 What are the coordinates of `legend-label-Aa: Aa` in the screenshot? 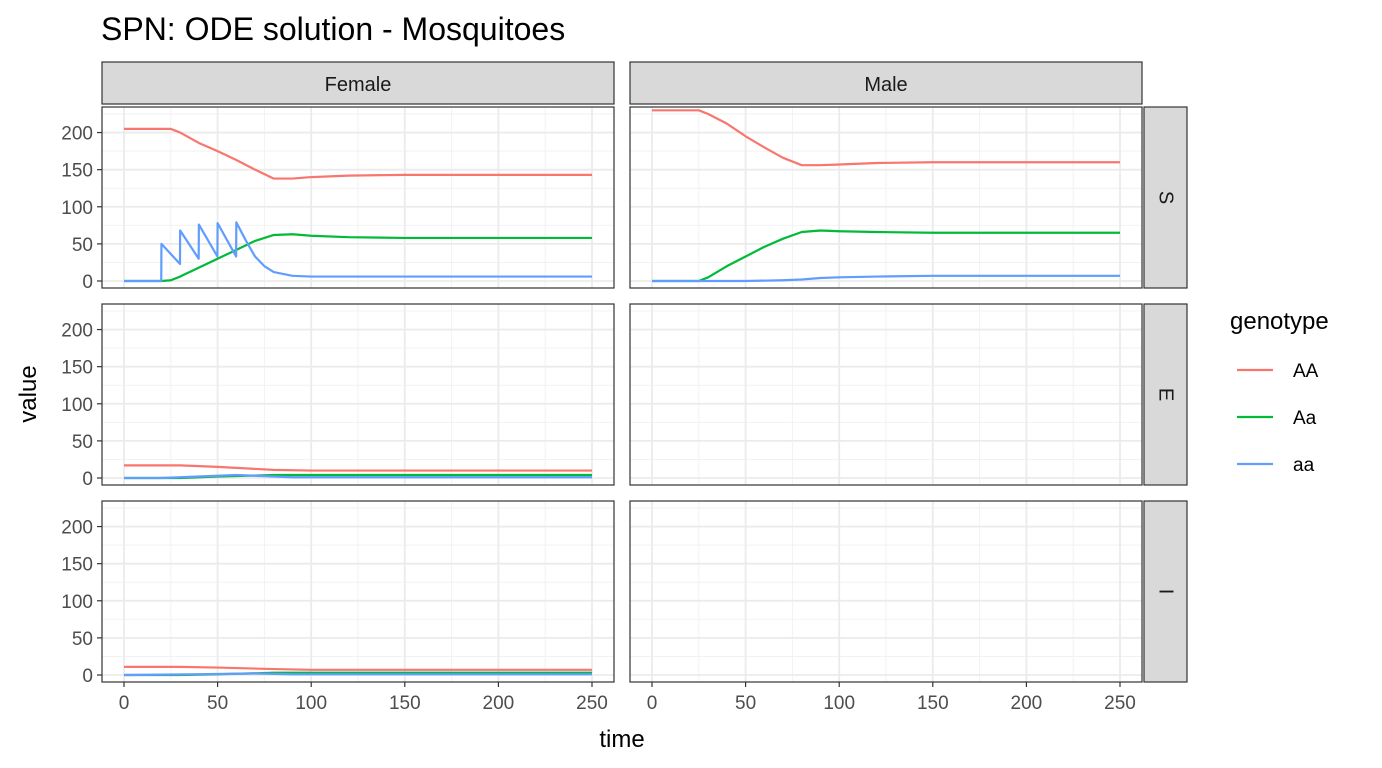 It's located at (1305, 418).